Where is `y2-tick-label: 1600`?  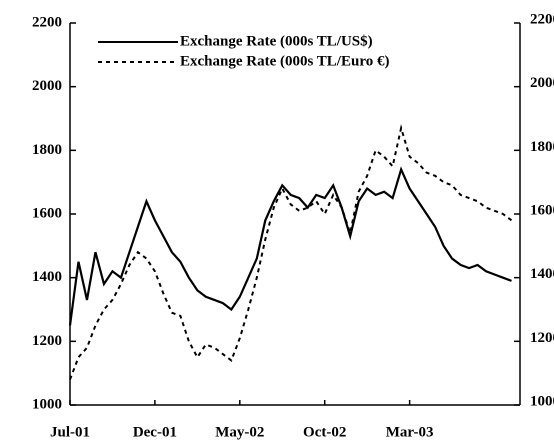
y2-tick-label: 1600 is located at coordinates (542, 210).